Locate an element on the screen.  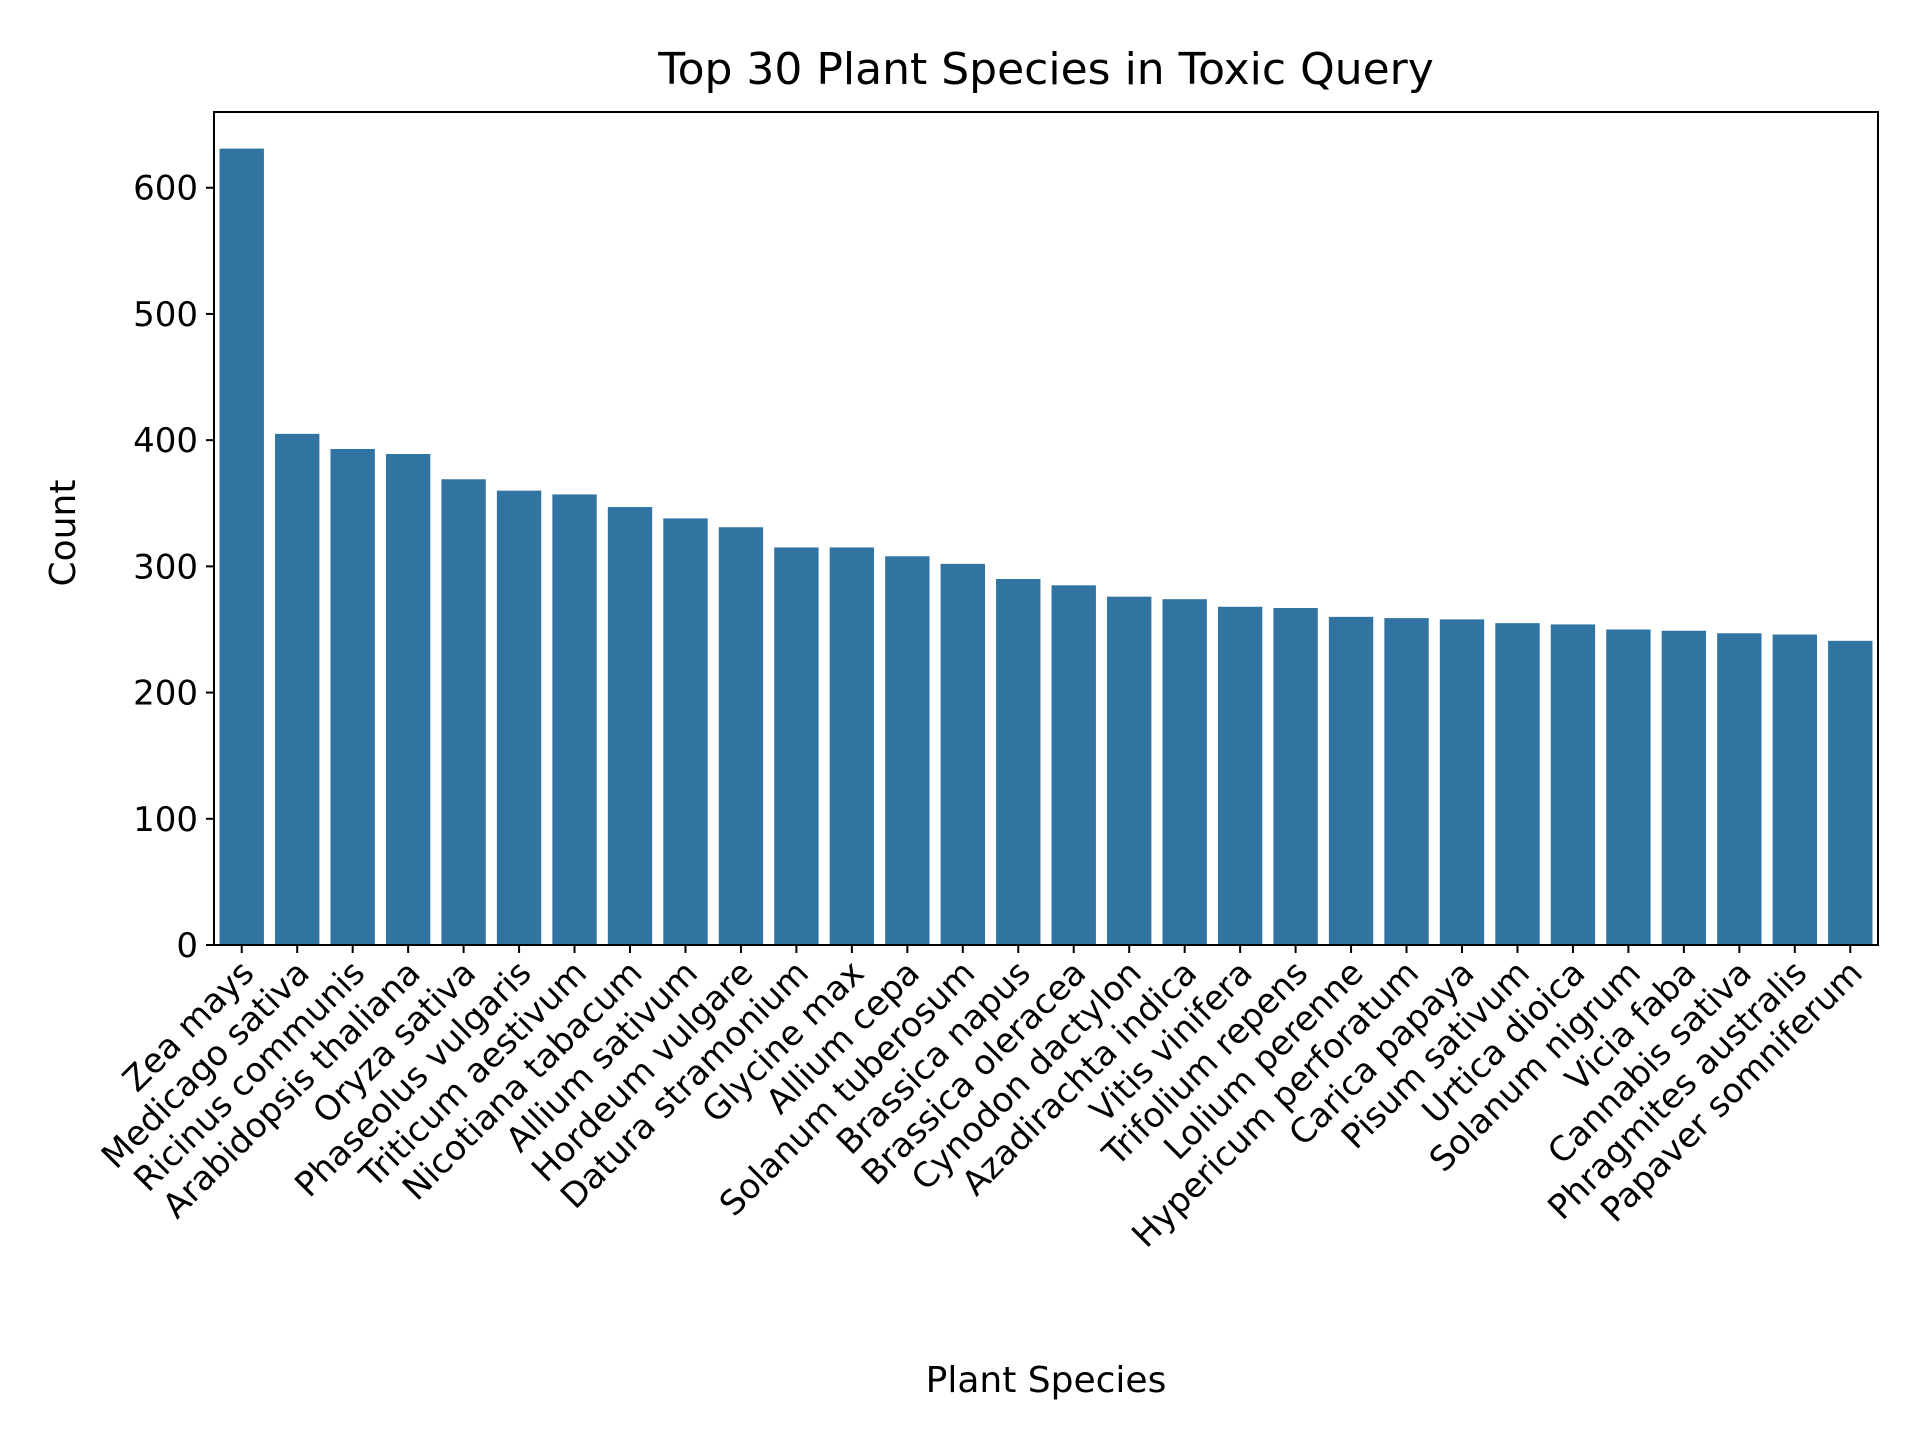
y-tick-label: 300 is located at coordinates (165, 567).